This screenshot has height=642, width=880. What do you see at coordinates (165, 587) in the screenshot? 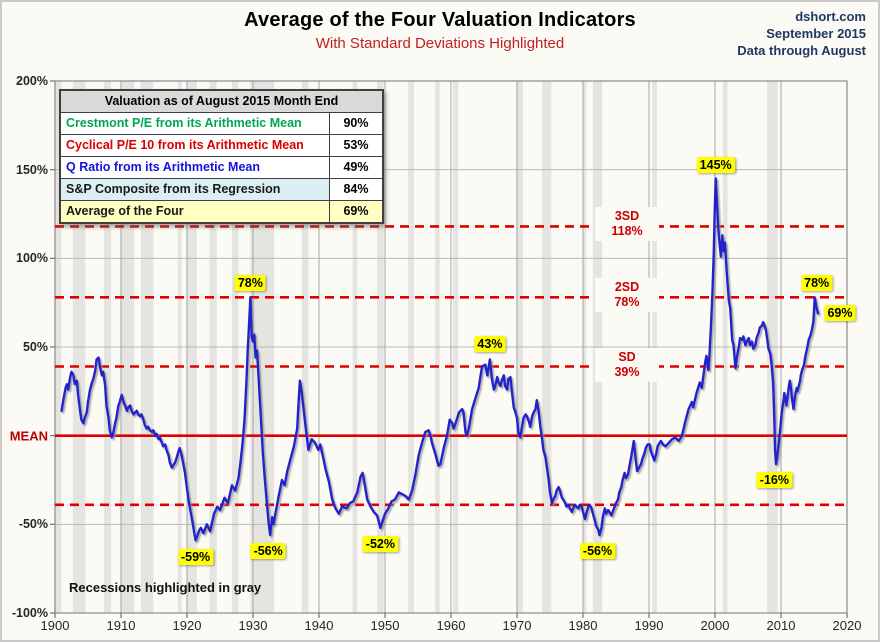
I see `recession-footnote: Recessions highlighted in gray` at bounding box center [165, 587].